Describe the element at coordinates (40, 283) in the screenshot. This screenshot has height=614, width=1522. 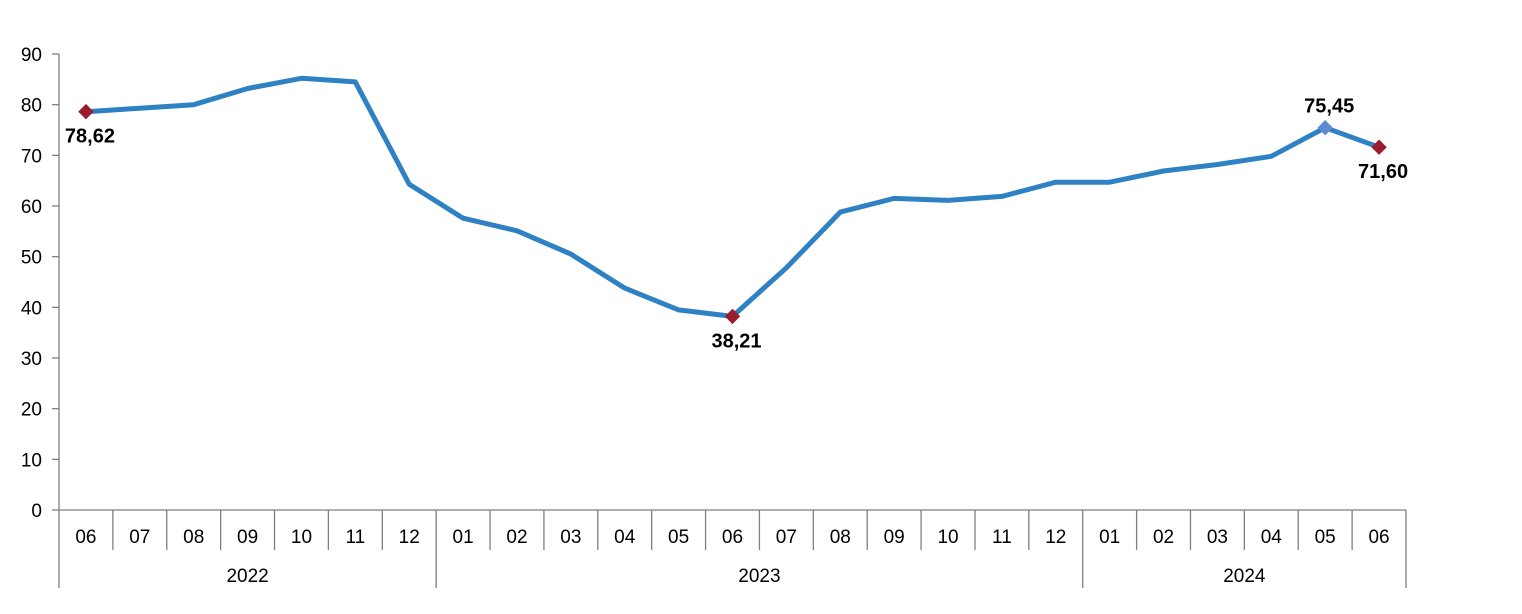
I see `y-axis: 0 10 20 30 40 50 60 70 80 90` at that location.